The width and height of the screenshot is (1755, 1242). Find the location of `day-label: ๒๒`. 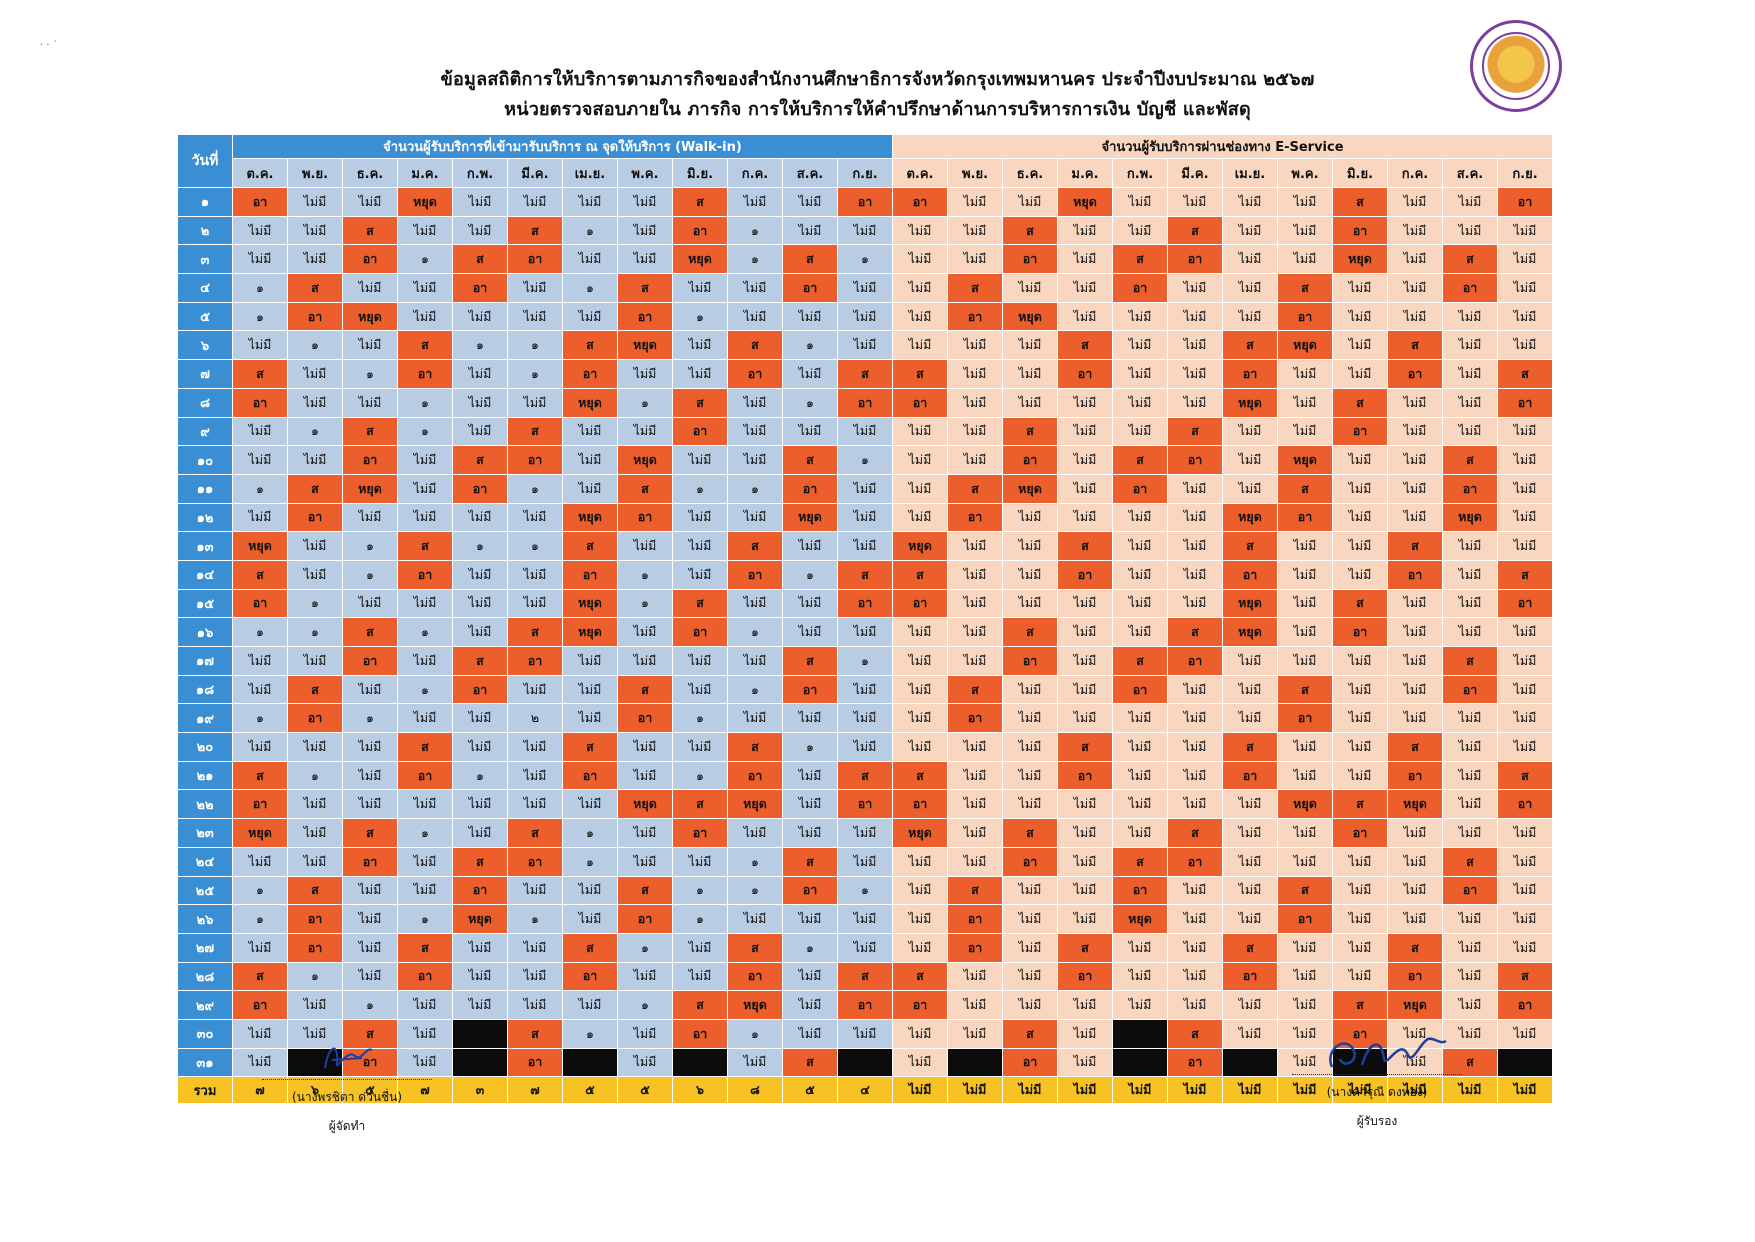

day-label: ๒๒ is located at coordinates (205, 804).